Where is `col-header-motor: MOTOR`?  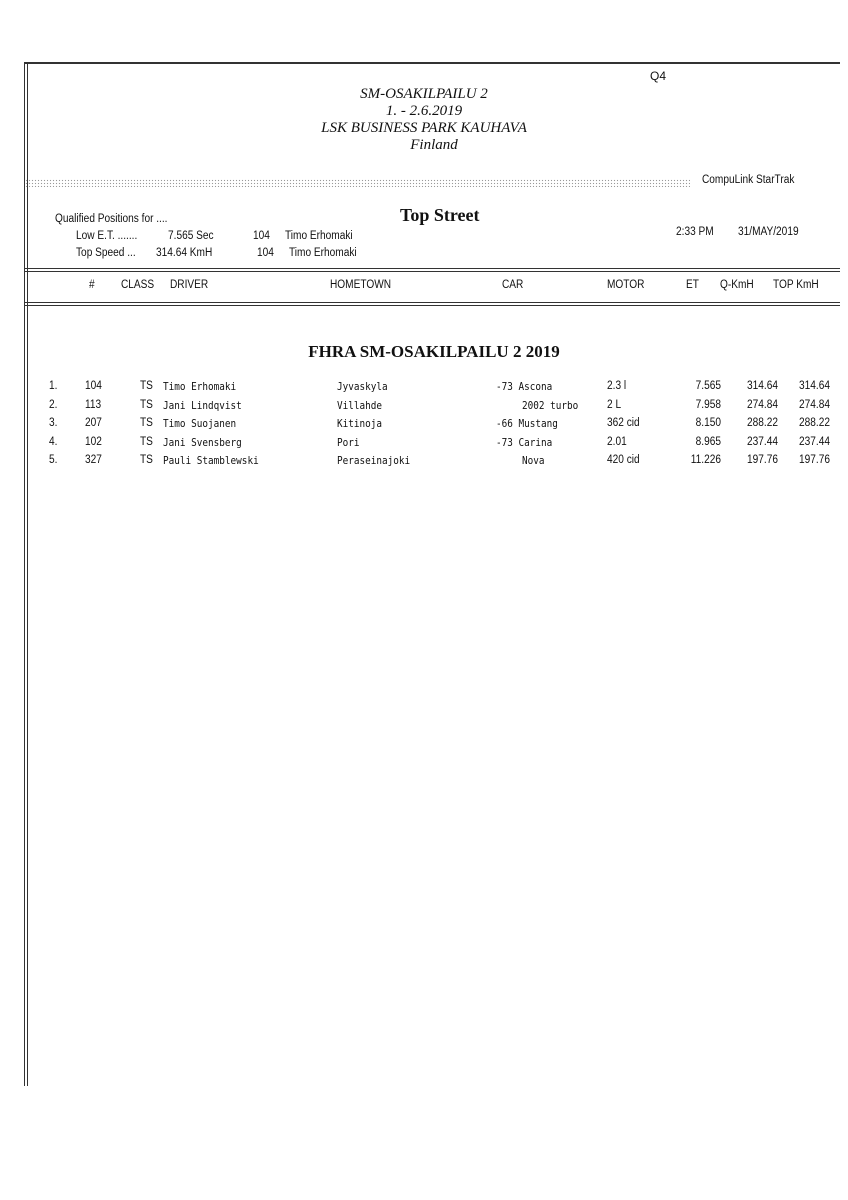 col-header-motor: MOTOR is located at coordinates (626, 285).